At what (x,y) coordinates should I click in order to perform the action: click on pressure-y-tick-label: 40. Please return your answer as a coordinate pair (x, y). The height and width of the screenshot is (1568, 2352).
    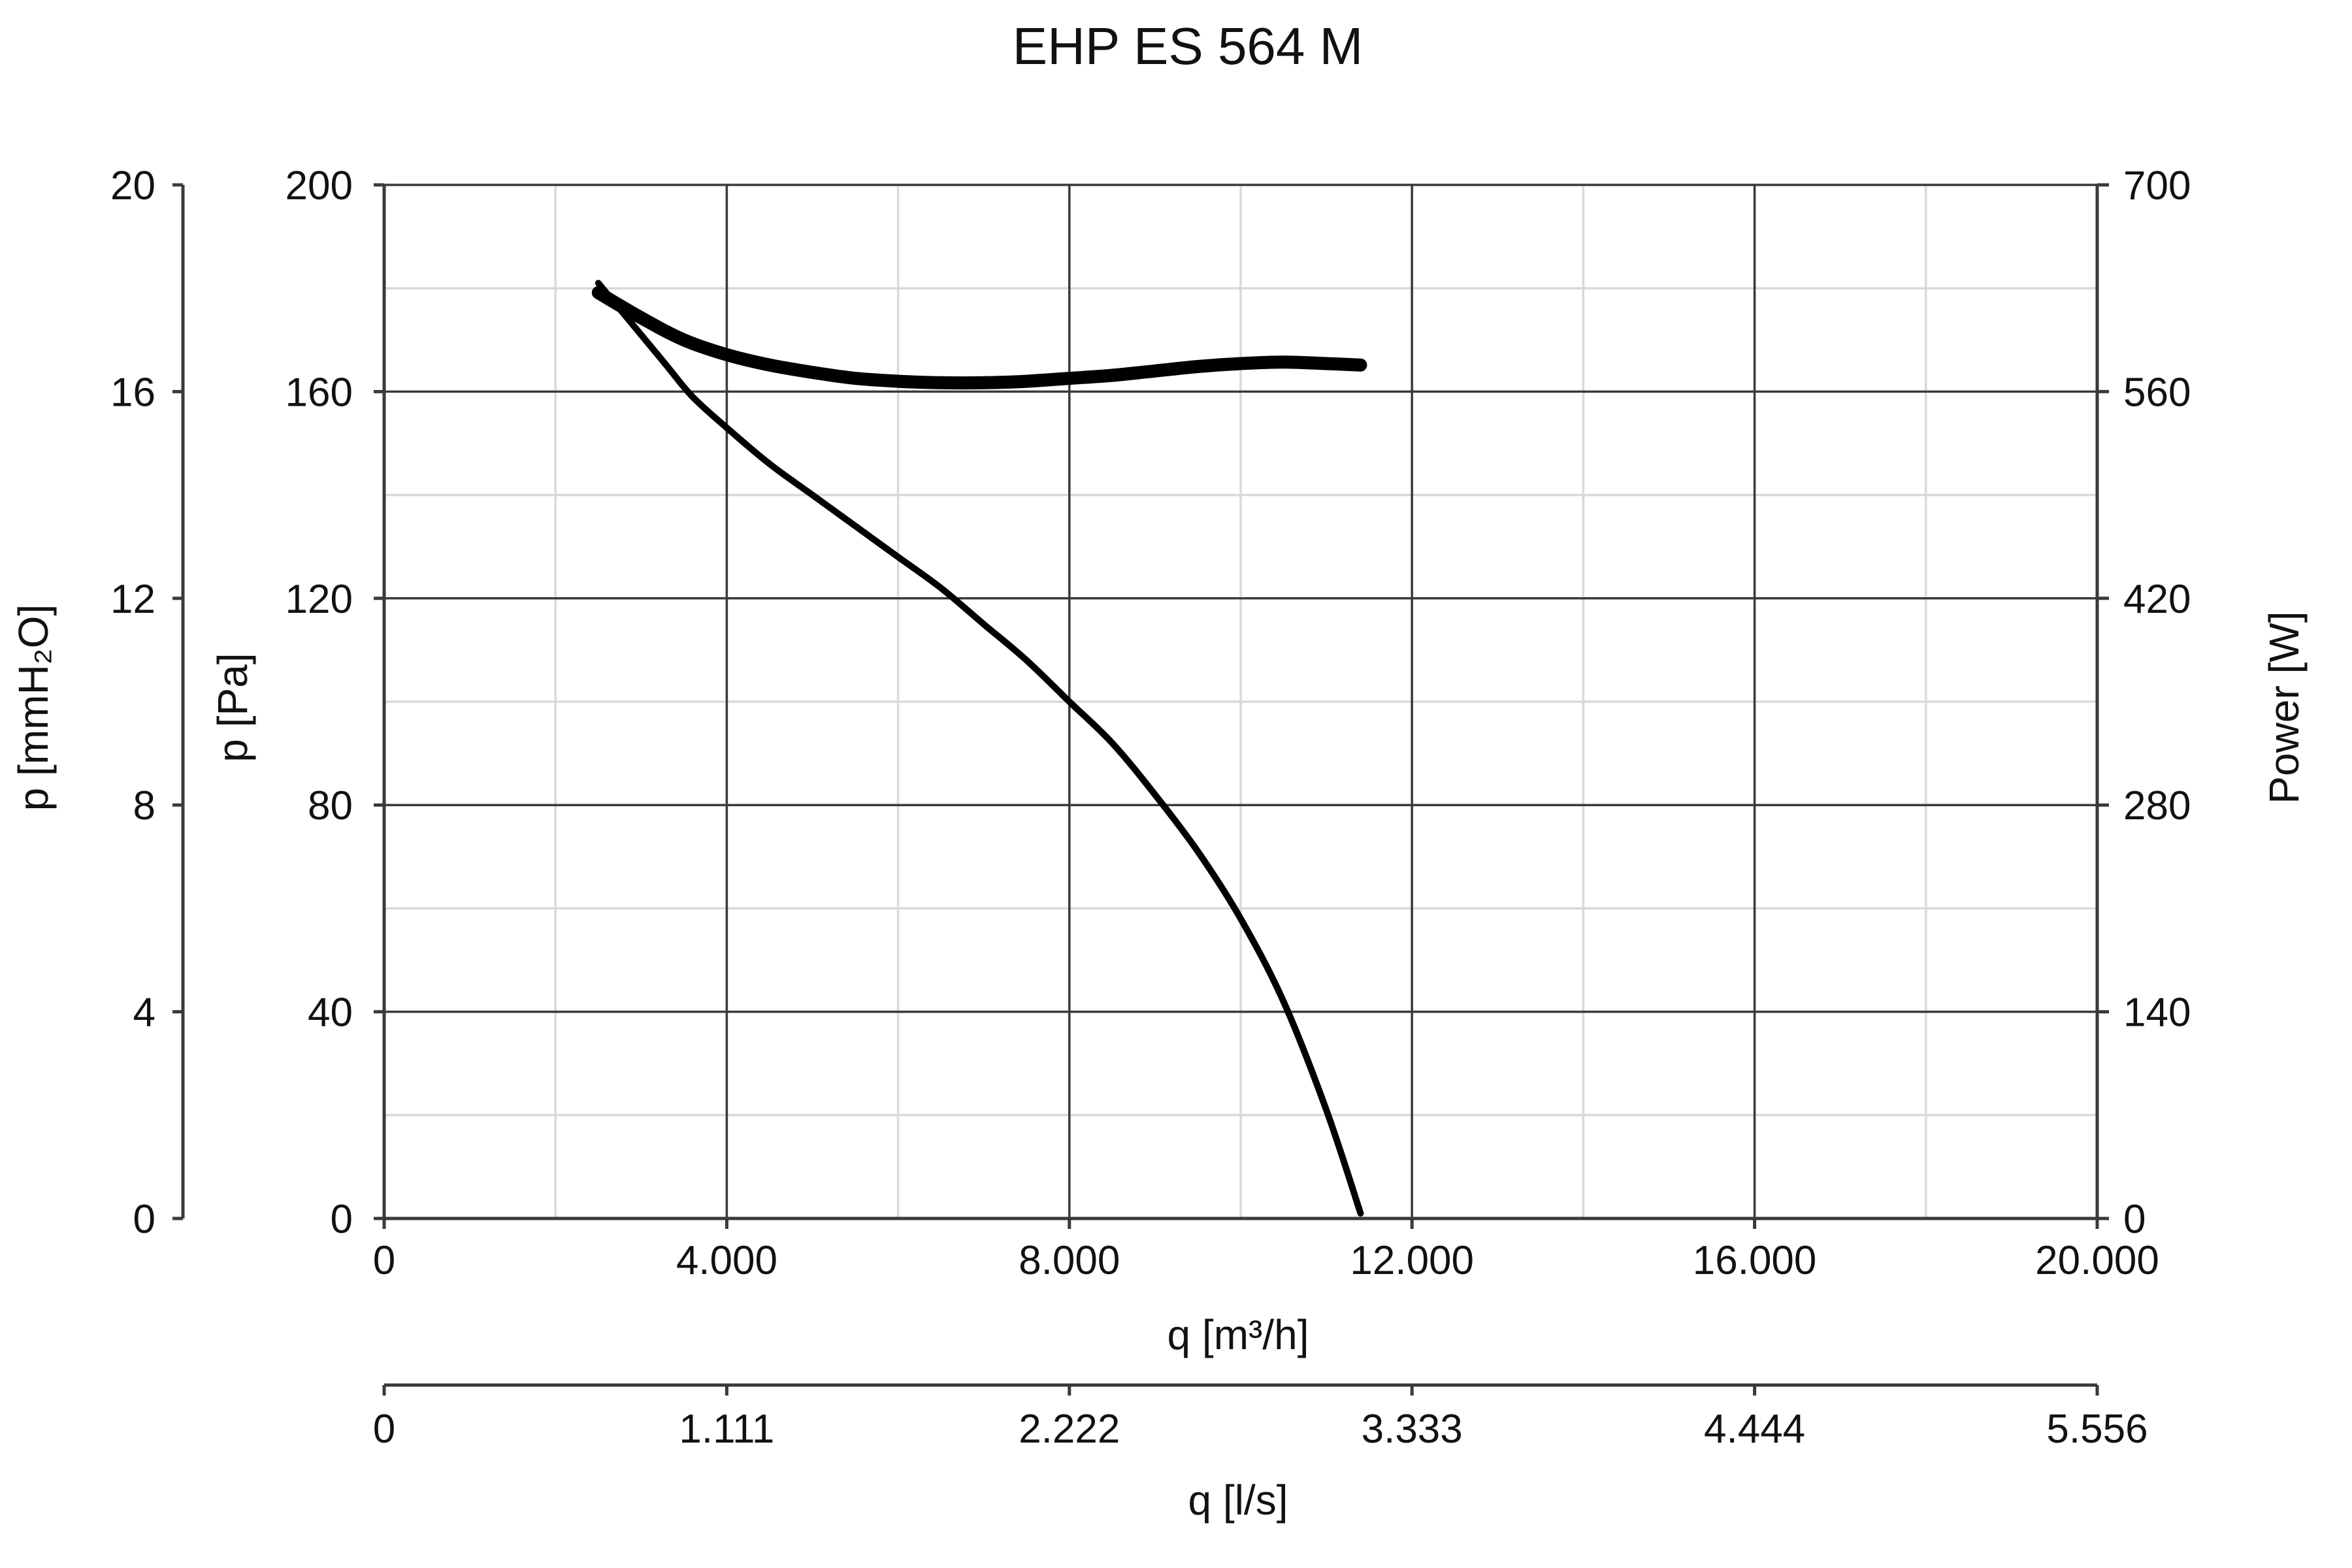
    Looking at the image, I should click on (330, 1013).